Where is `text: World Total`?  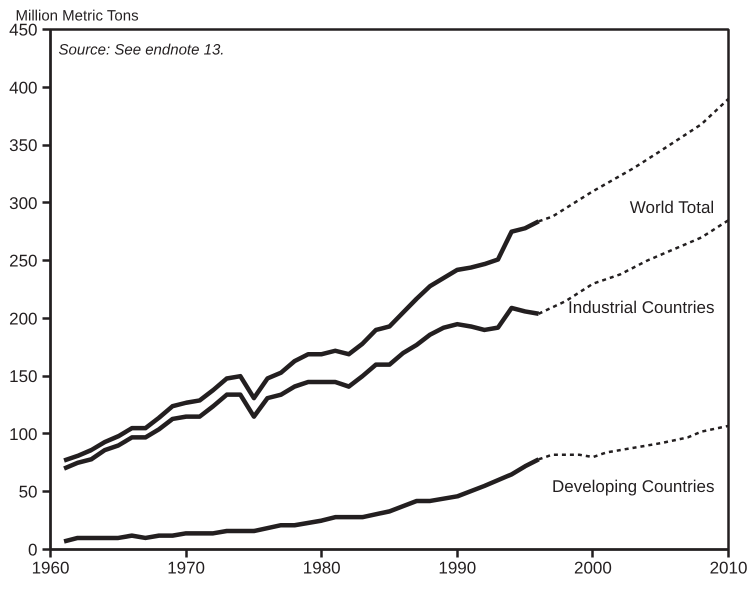
text: World Total is located at coordinates (672, 207).